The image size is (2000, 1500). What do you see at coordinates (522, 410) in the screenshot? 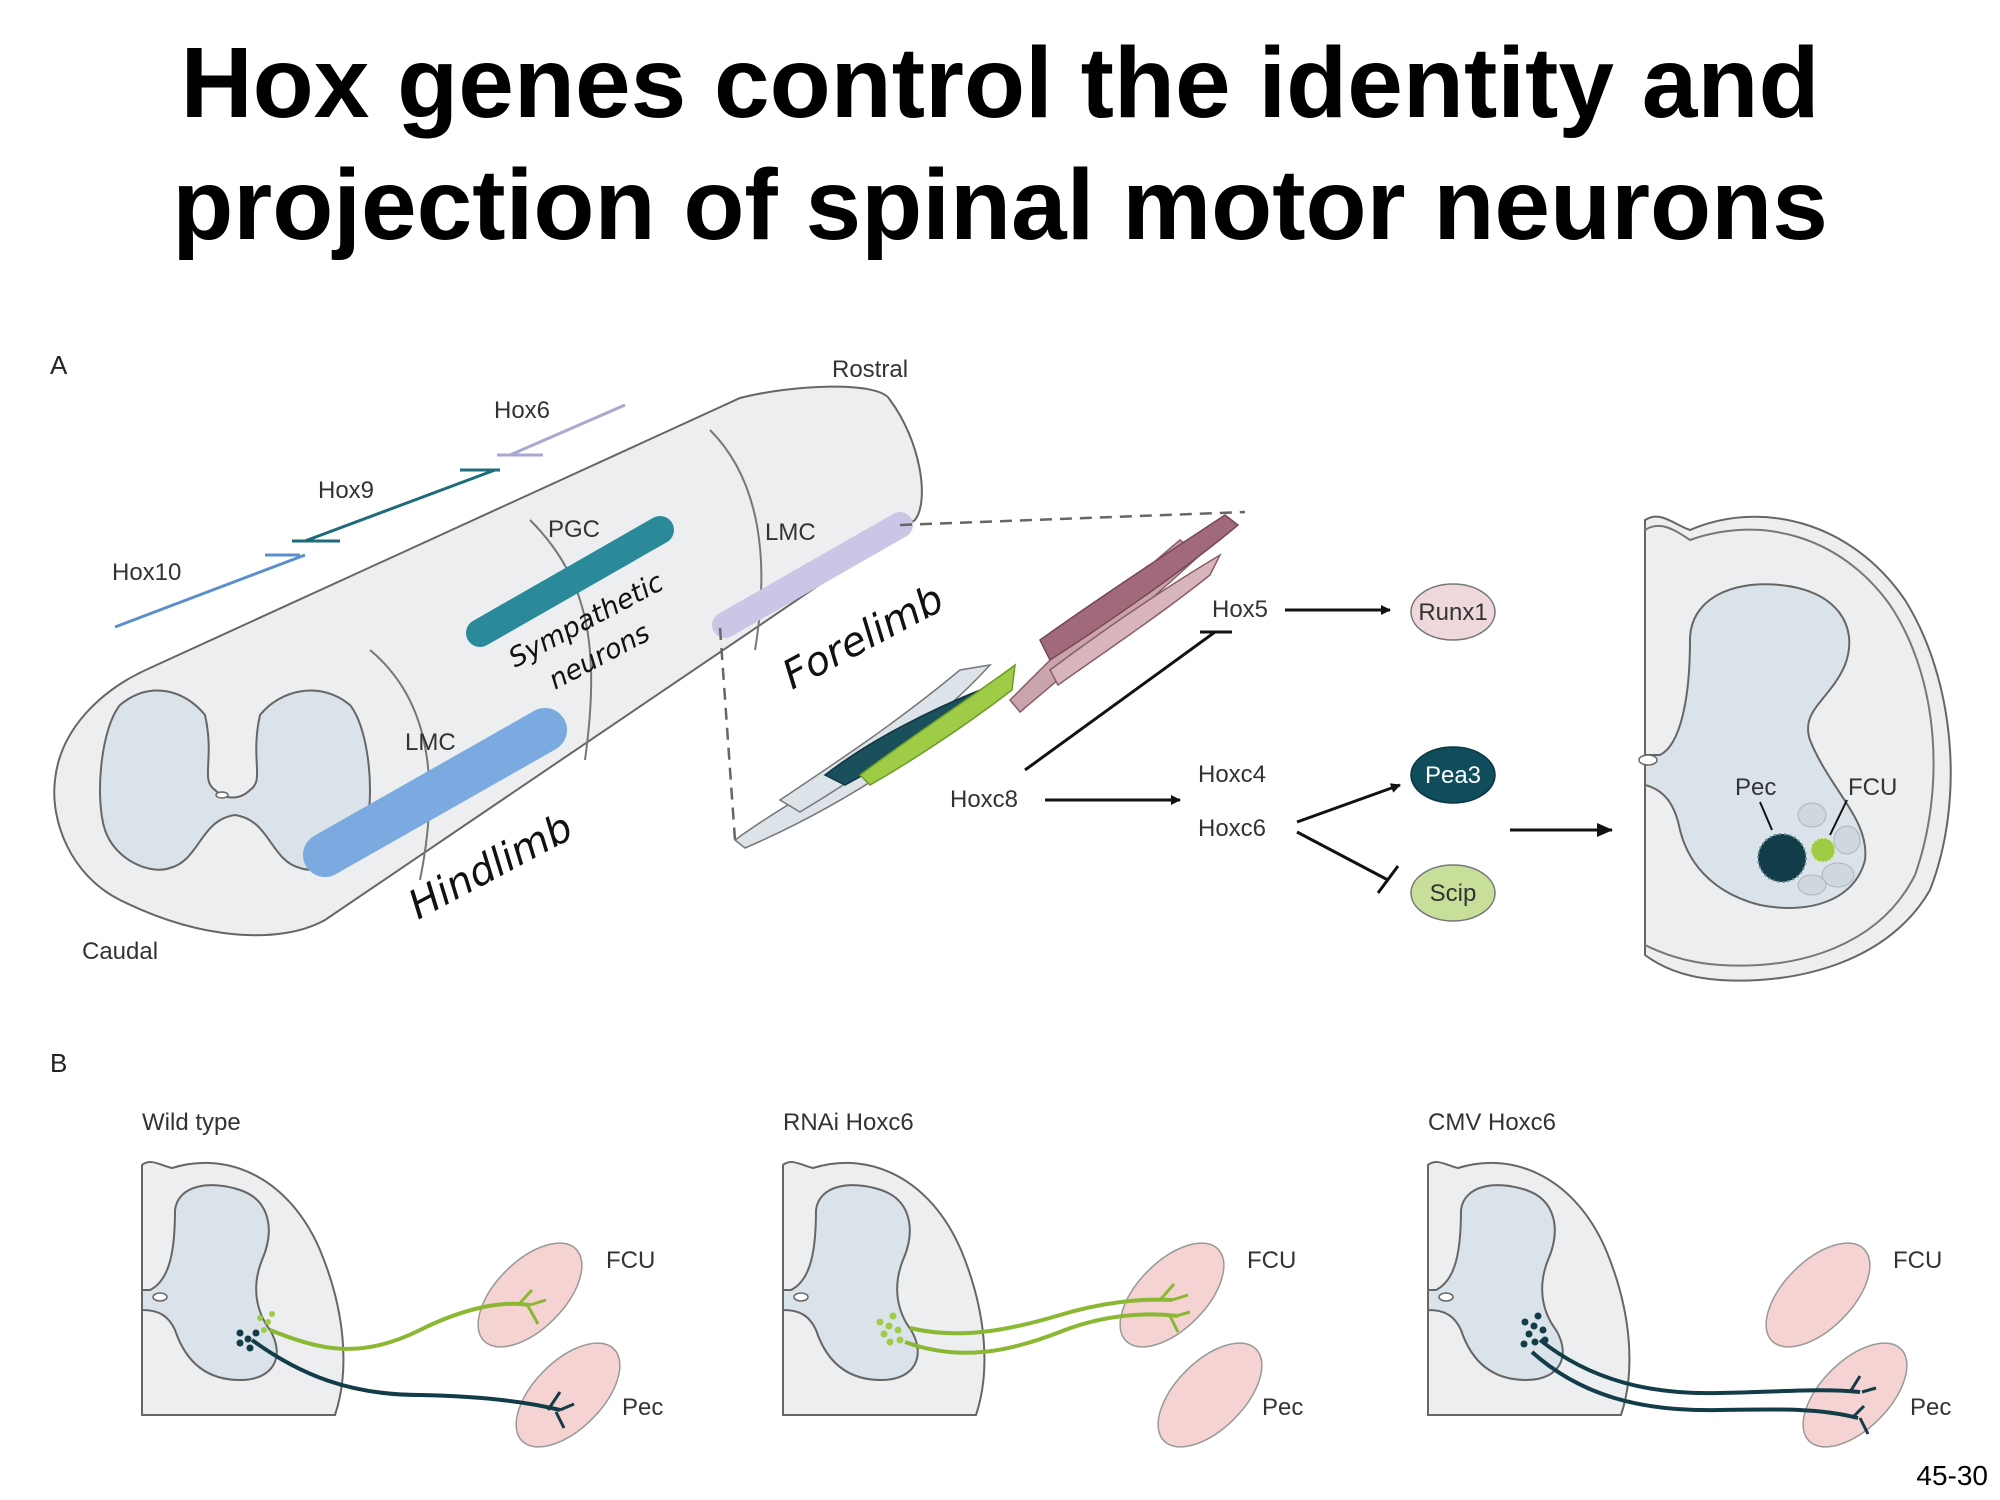
I see `hox6-label: Hox6` at bounding box center [522, 410].